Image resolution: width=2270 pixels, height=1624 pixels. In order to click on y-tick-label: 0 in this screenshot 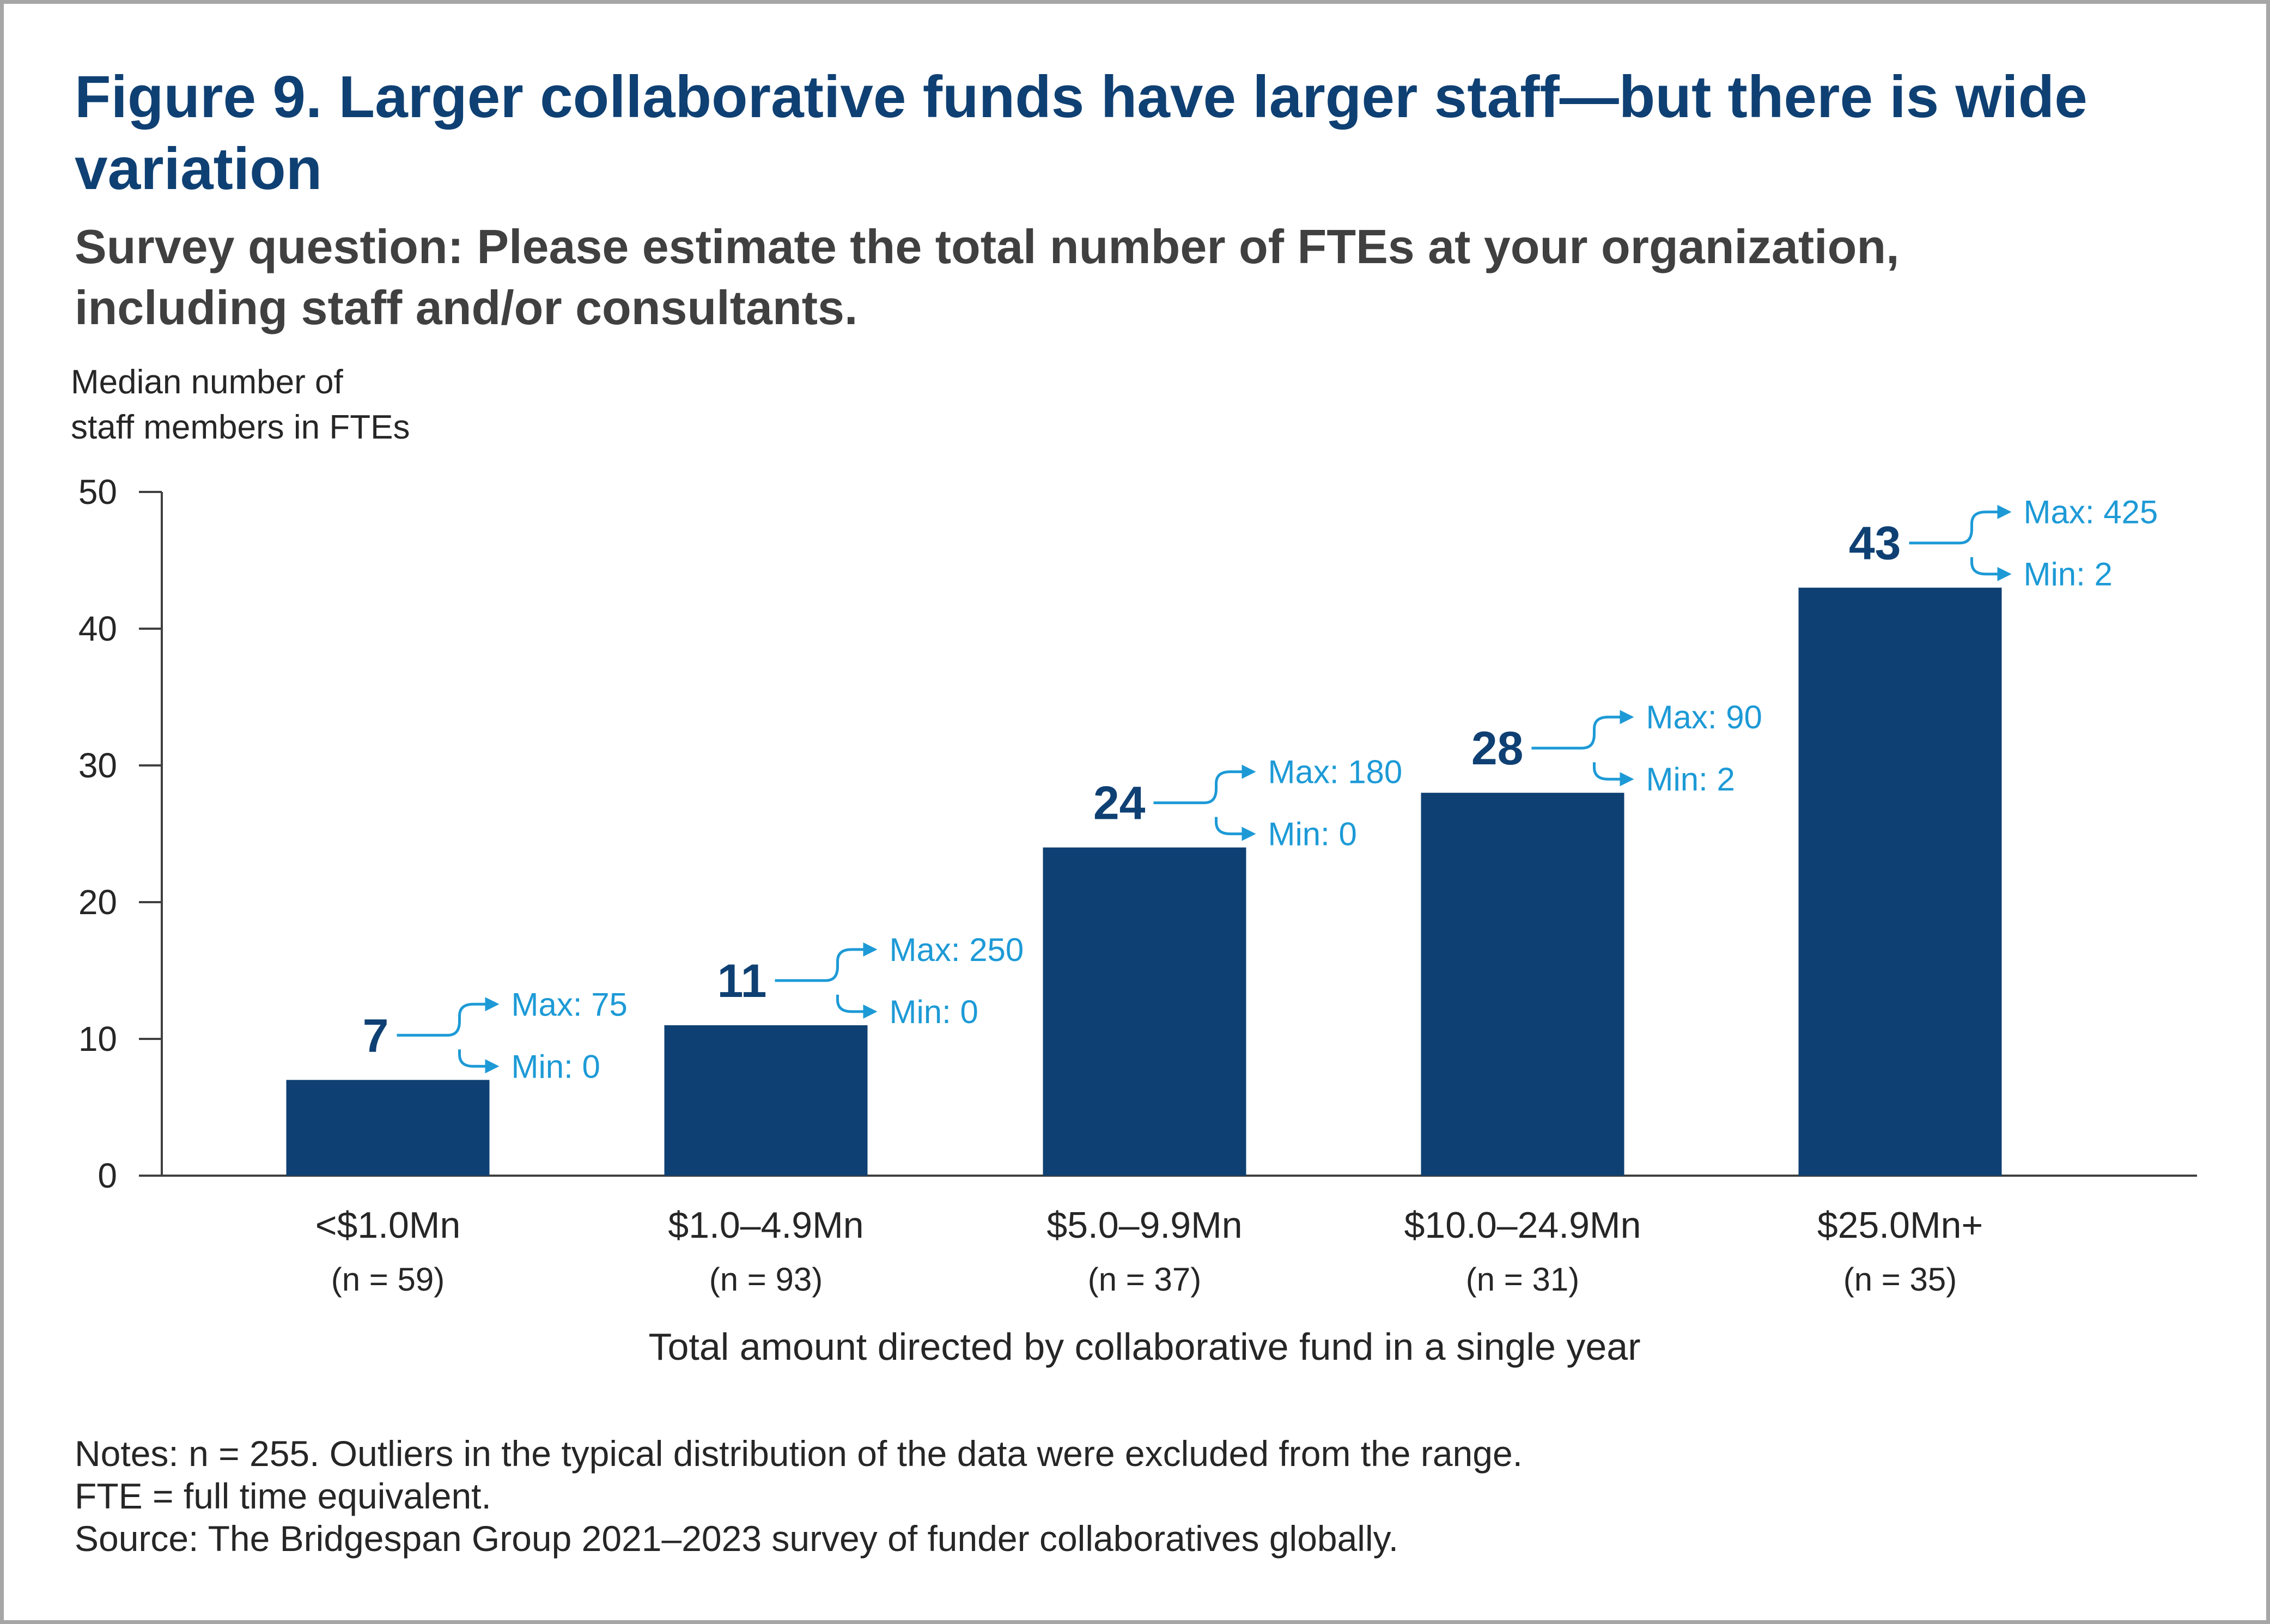, I will do `click(107, 1175)`.